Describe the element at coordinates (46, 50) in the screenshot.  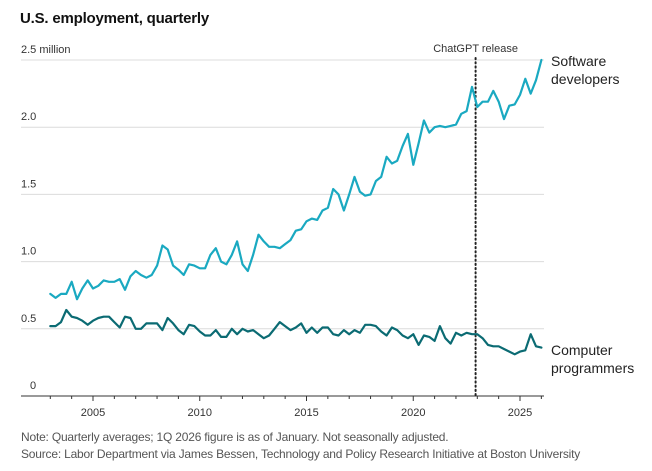
I see `y-tick-label: 2.5 million` at that location.